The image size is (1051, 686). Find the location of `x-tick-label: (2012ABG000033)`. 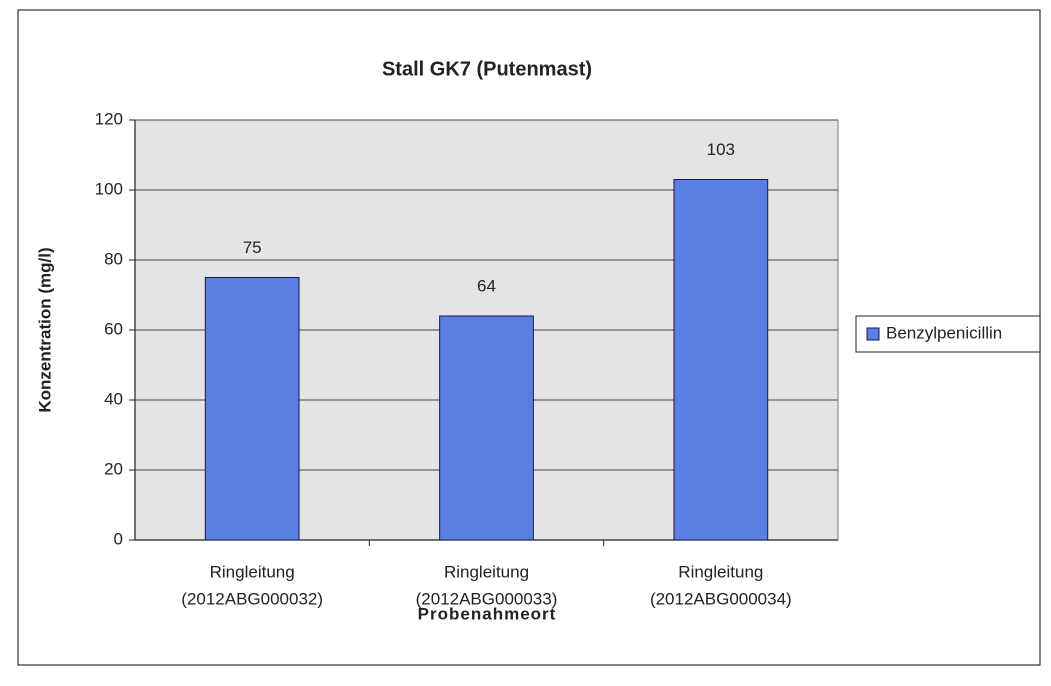

x-tick-label: (2012ABG000033) is located at coordinates (487, 598).